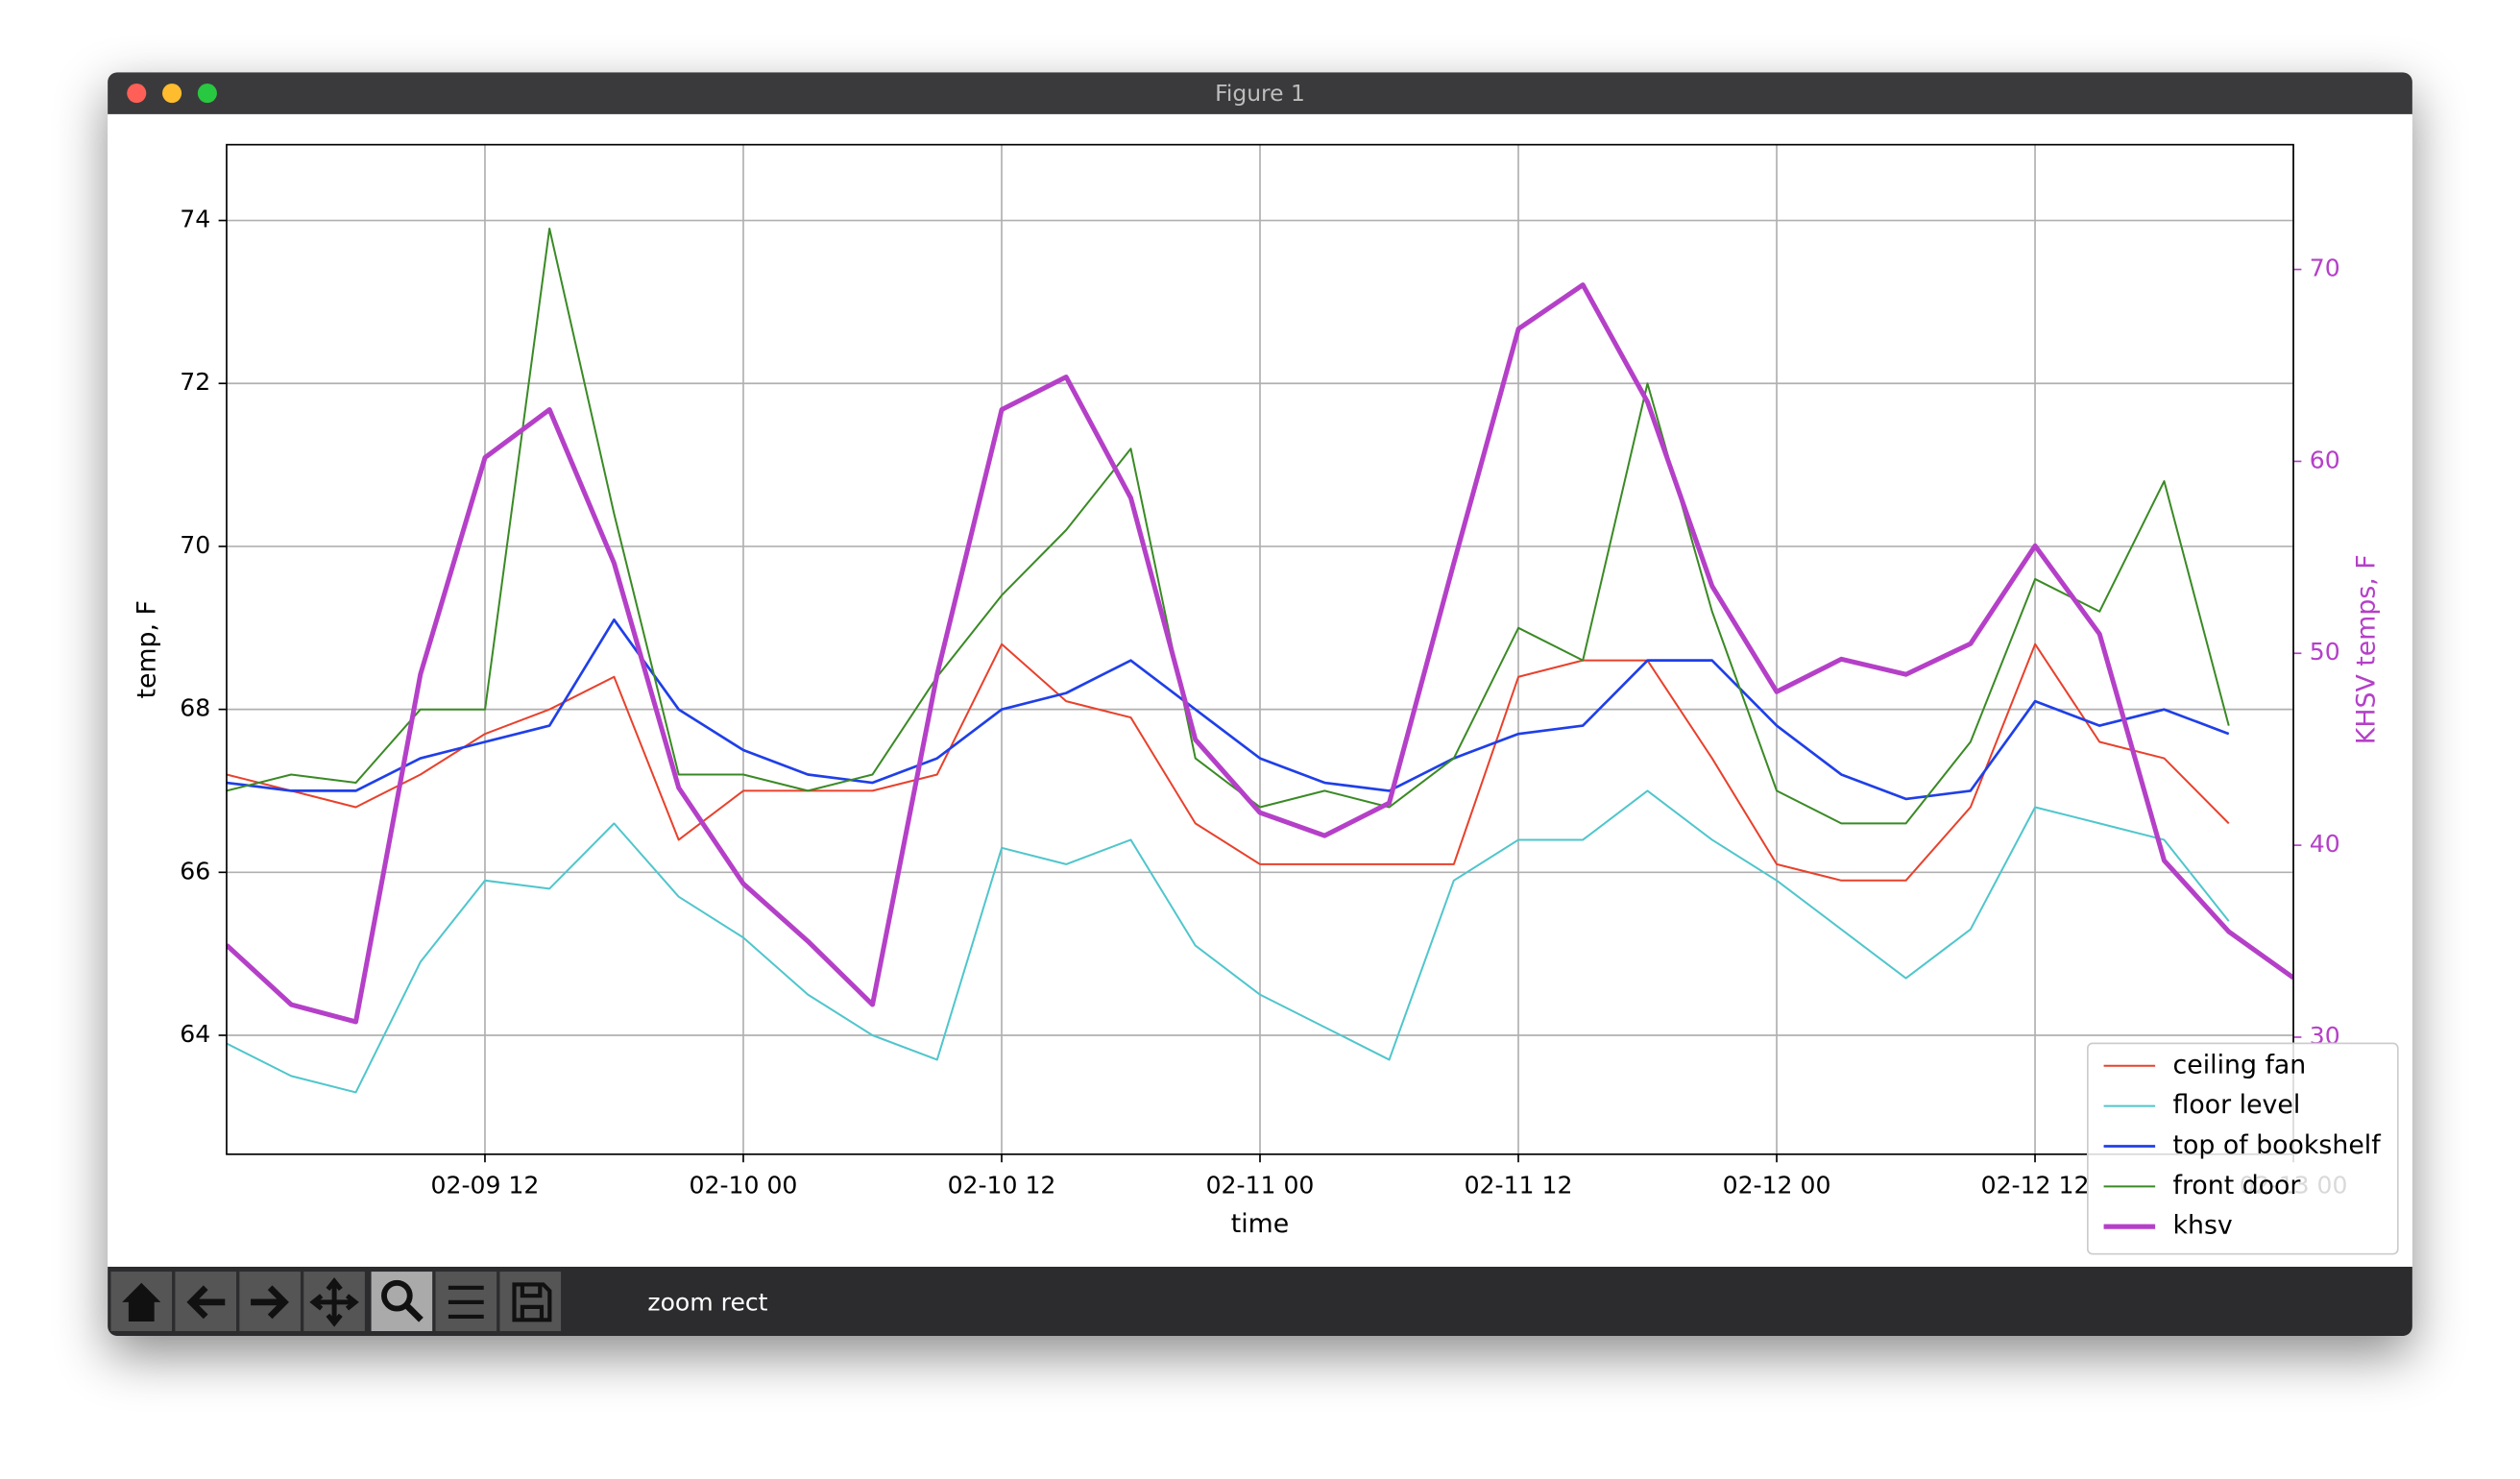 The image size is (2520, 1479). Describe the element at coordinates (1519, 1185) in the screenshot. I see `x-tick-label: 02-11 12` at that location.